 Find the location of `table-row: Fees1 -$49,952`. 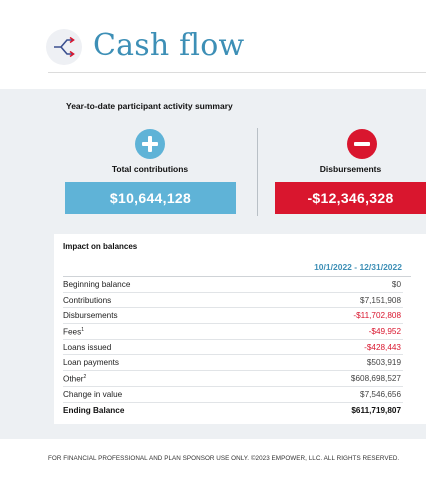

table-row: Fees1 -$49,952 is located at coordinates (233, 332).